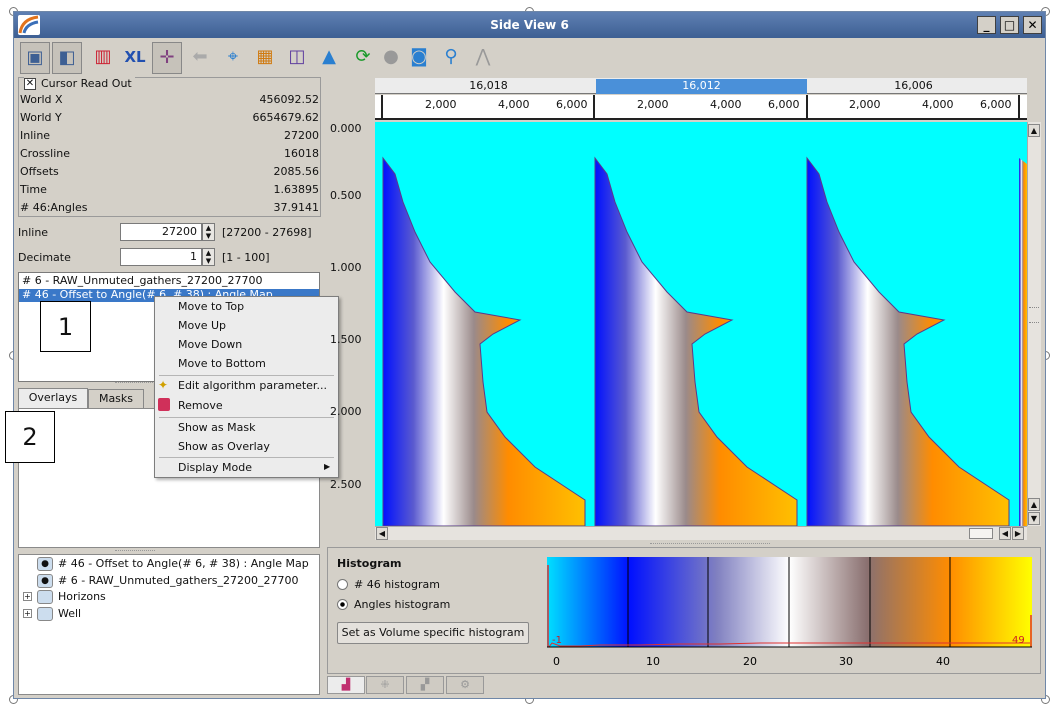 The height and width of the screenshot is (711, 1056). What do you see at coordinates (1018, 533) in the screenshot?
I see `scroll-right-button: ▶` at bounding box center [1018, 533].